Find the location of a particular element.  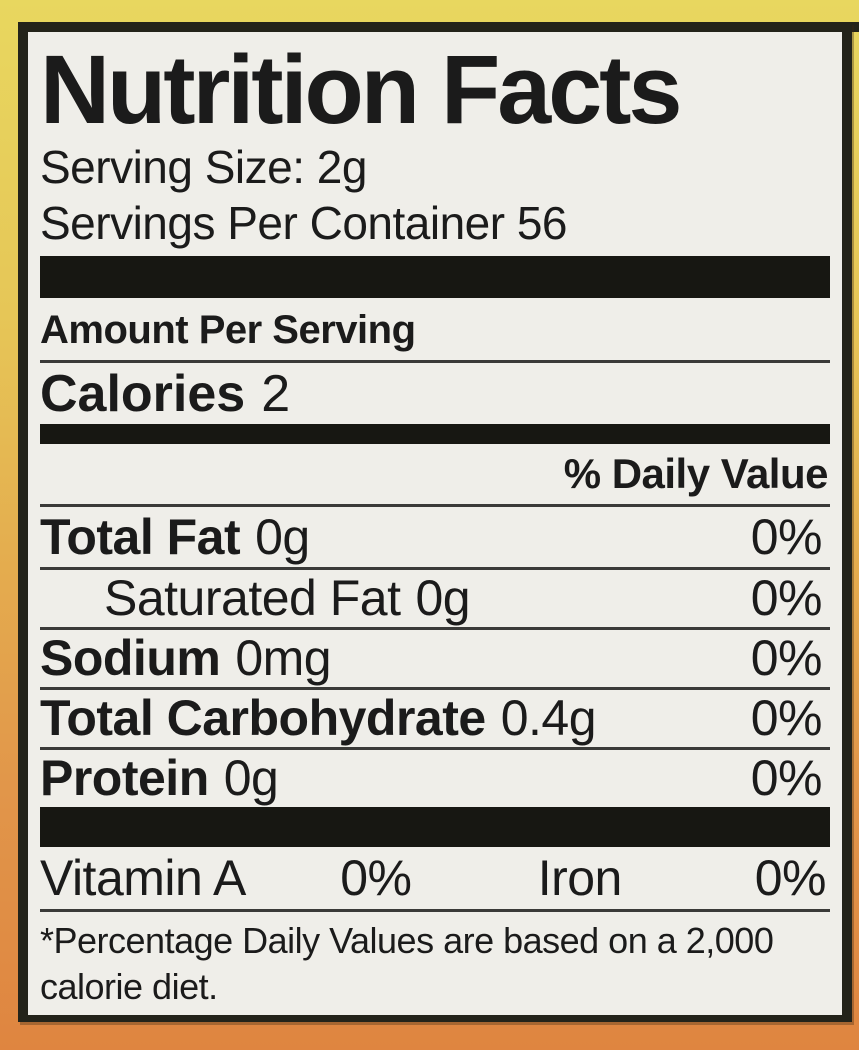

nutrient-row-protein: Protein 0g 0% is located at coordinates (435, 776).